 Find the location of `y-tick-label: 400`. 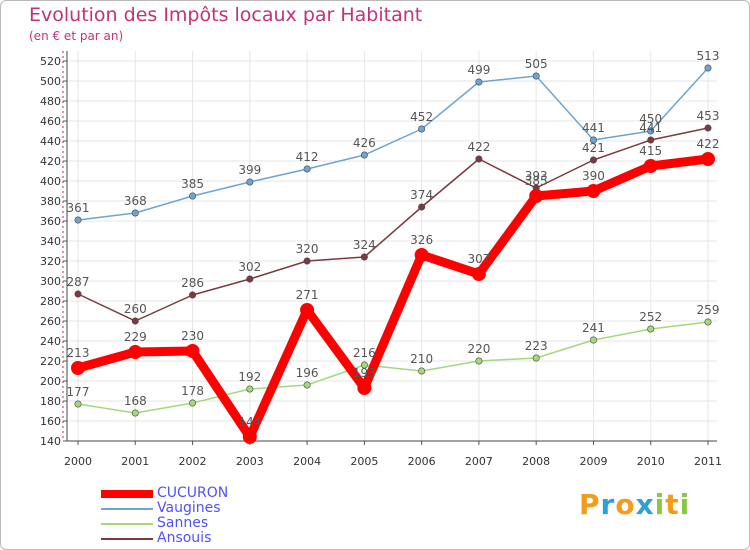

y-tick-label: 400 is located at coordinates (50, 181).